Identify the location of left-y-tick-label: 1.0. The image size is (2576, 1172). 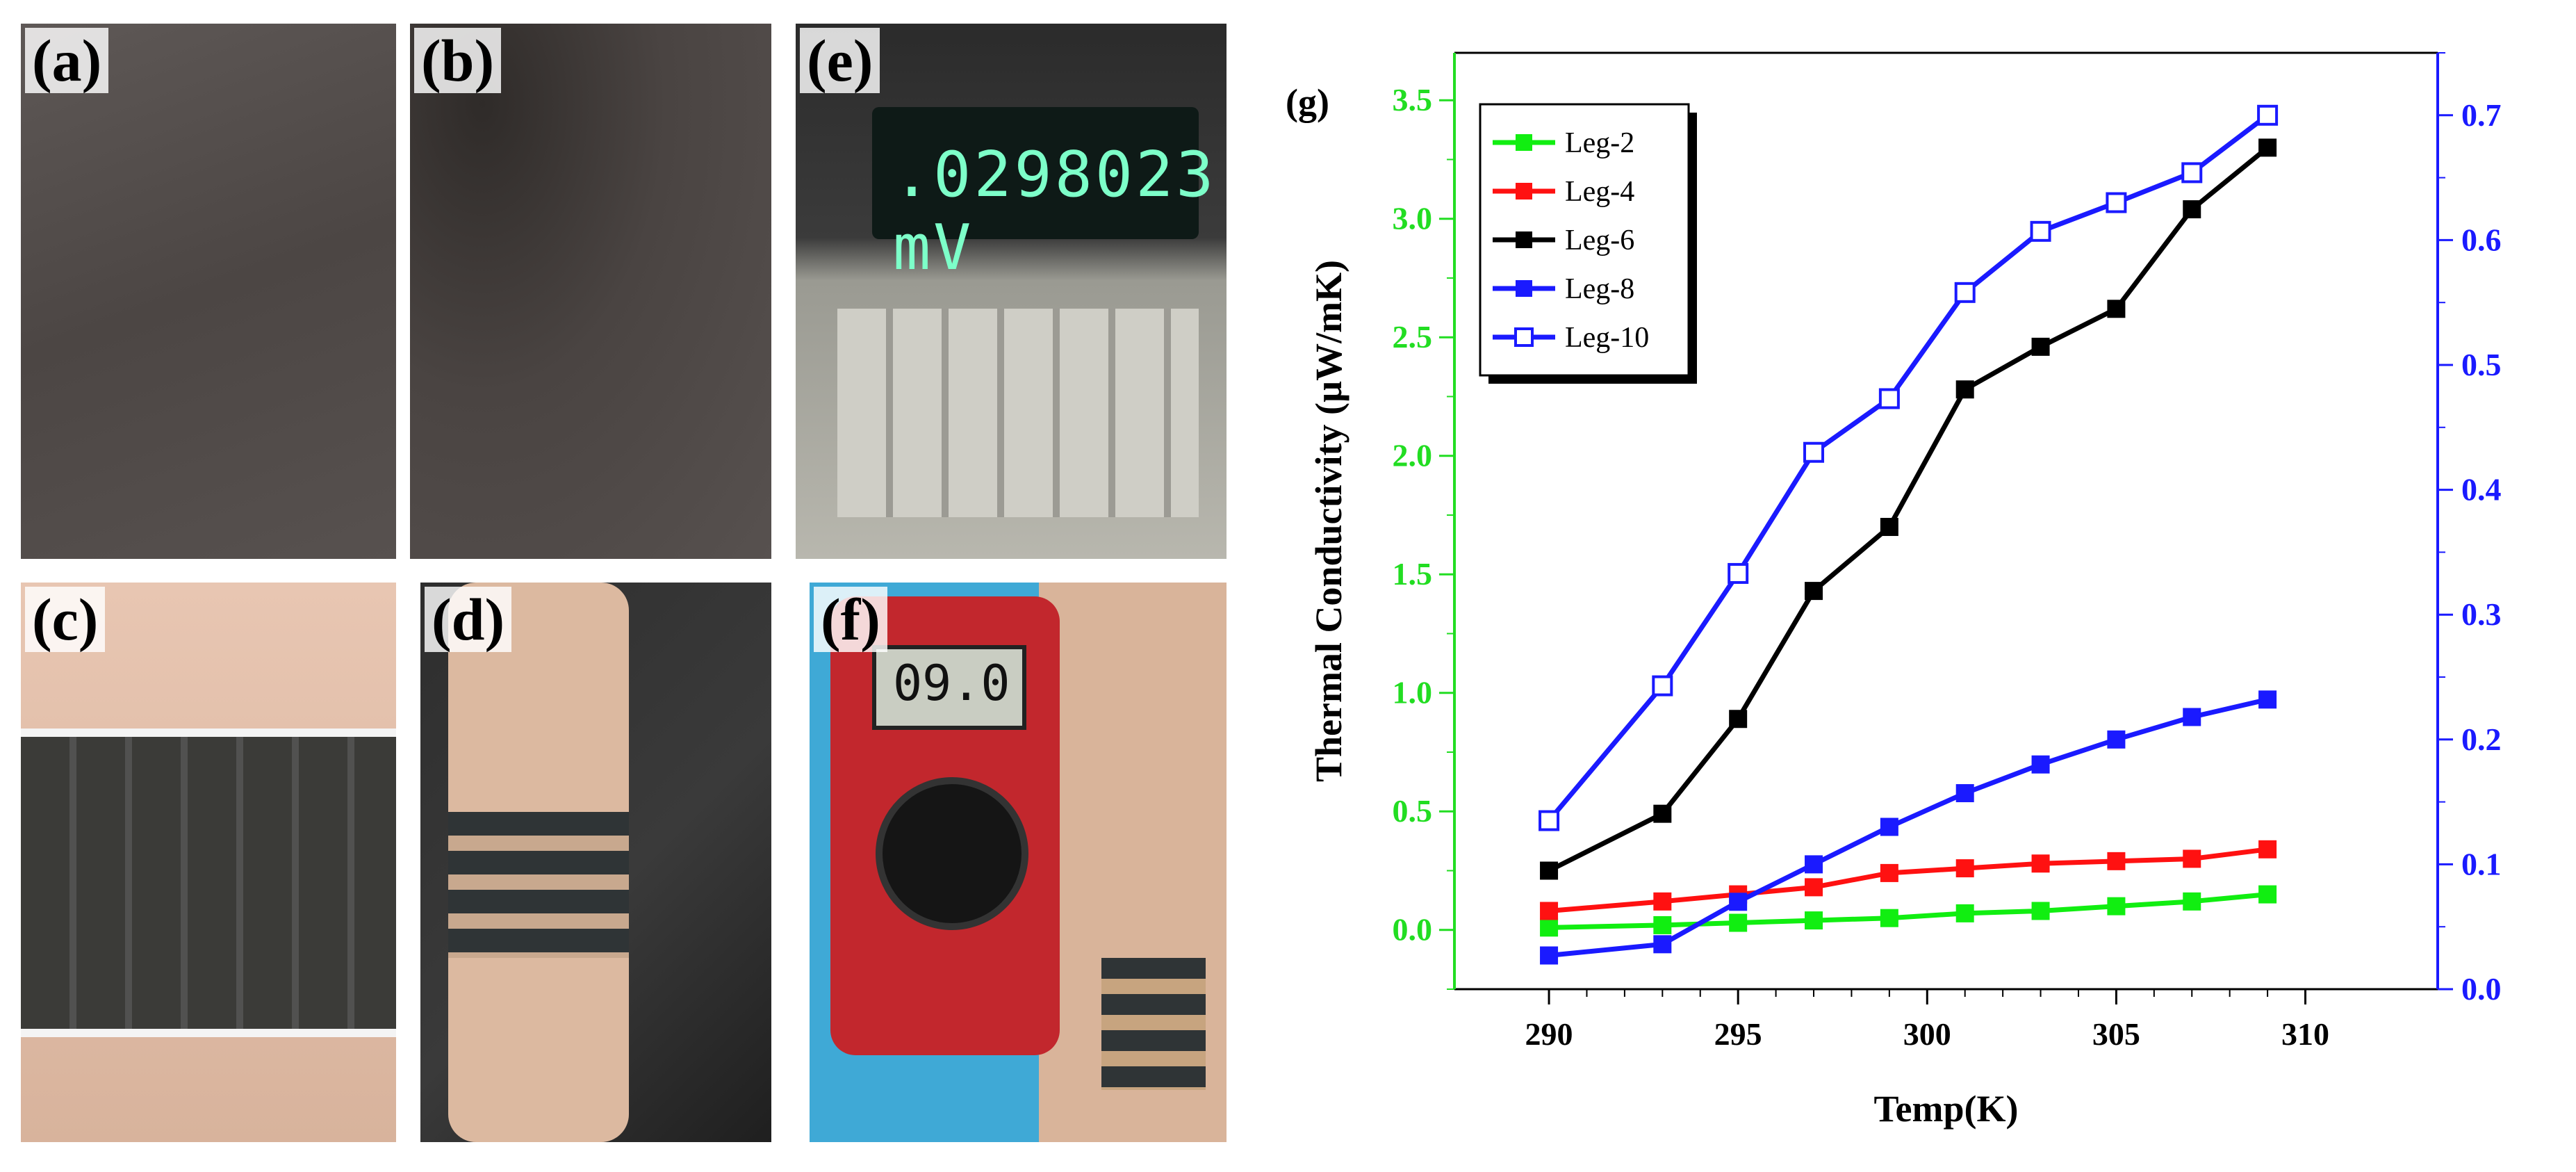
(1413, 692).